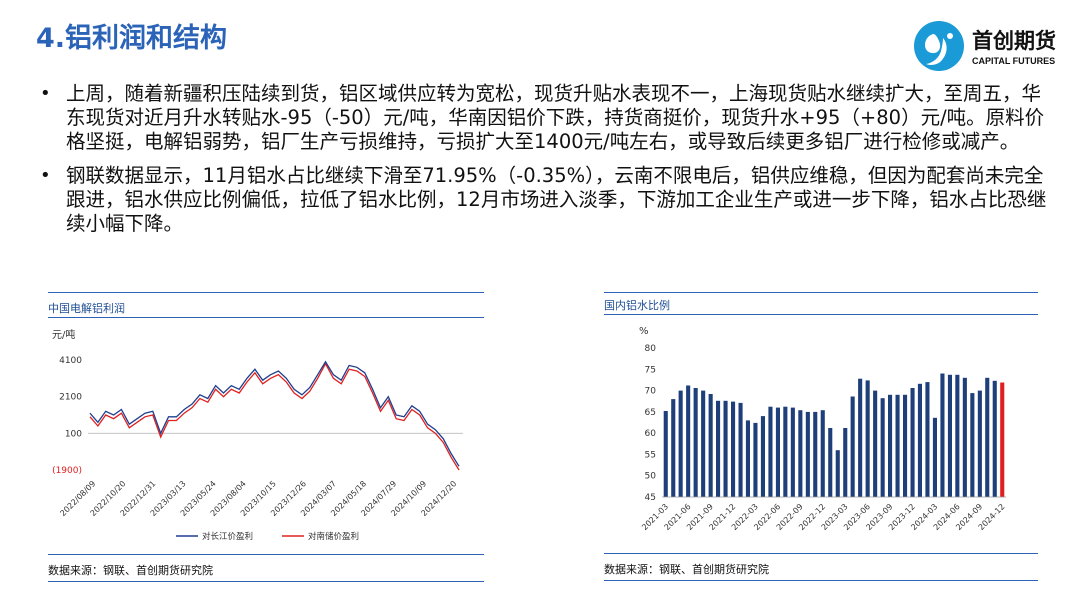 The width and height of the screenshot is (1080, 608). I want to click on y-tick-label: 80, so click(651, 349).